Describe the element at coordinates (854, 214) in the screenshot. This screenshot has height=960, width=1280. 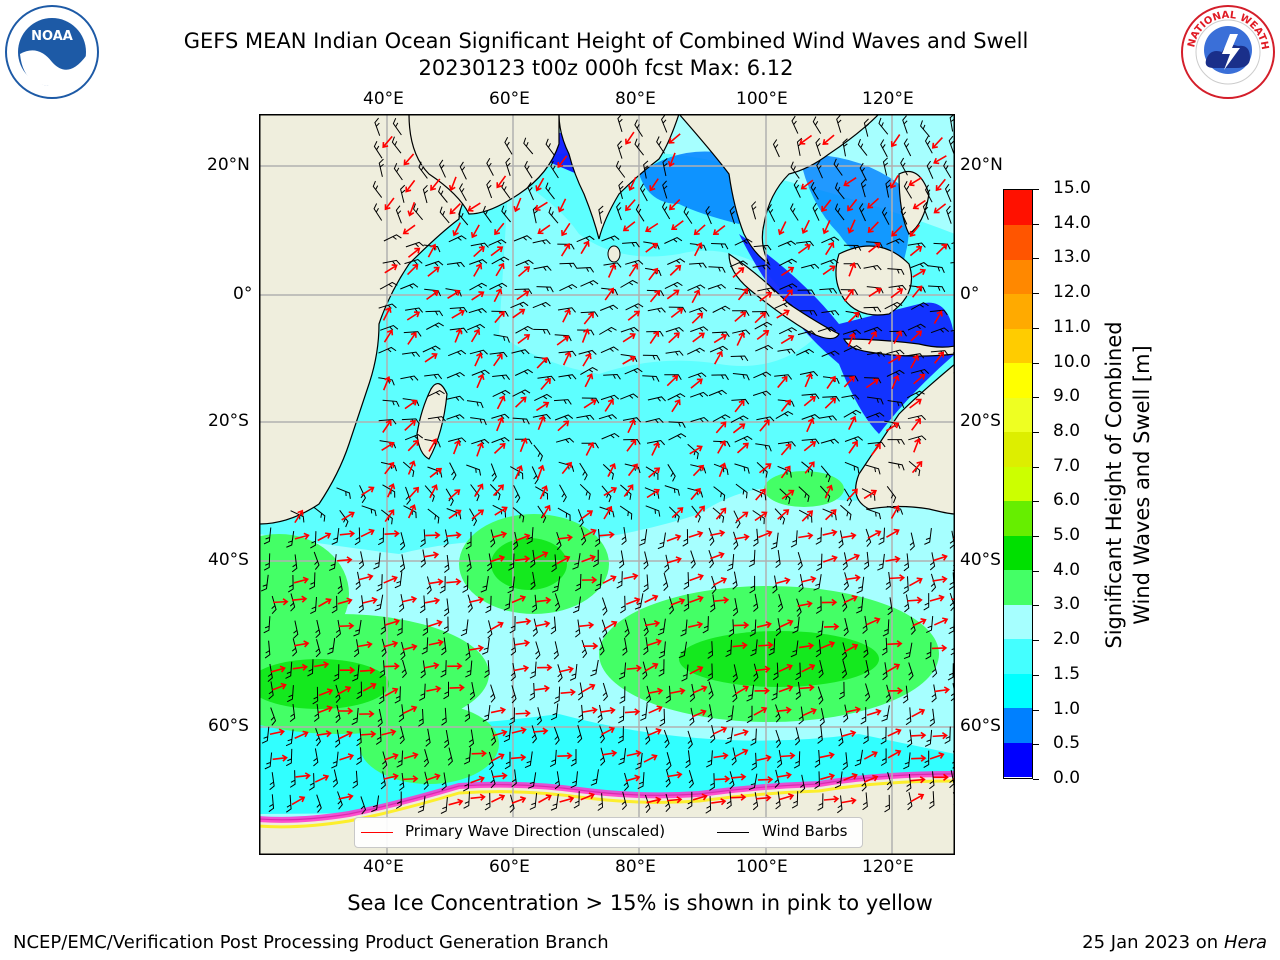
I see `wave-zone-blue-scs` at that location.